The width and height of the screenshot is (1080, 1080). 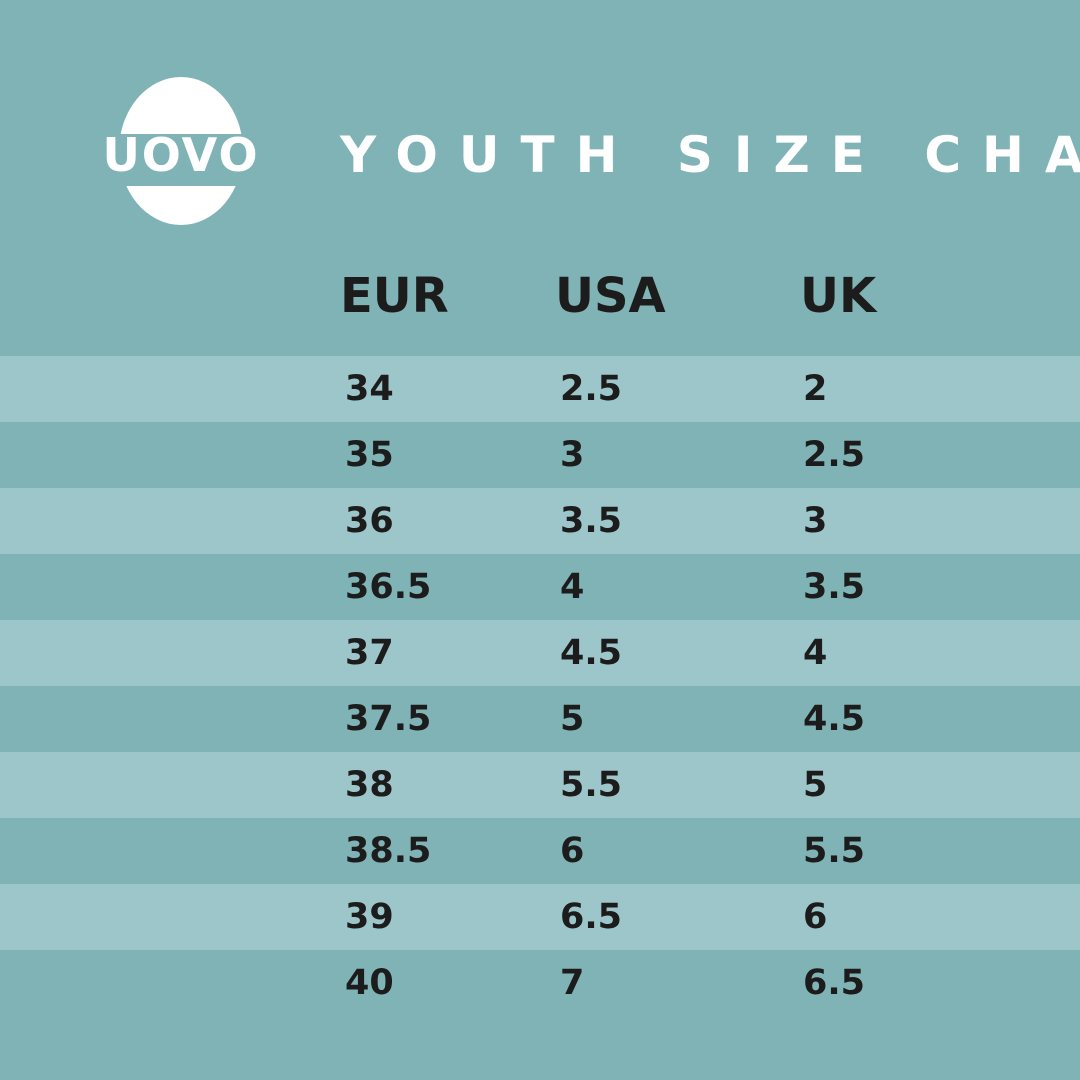 I want to click on cell-uk: 3.5, so click(x=834, y=587).